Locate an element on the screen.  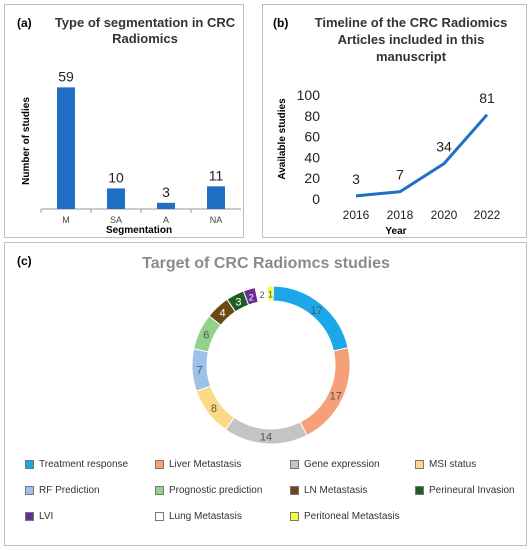
point-value-label: 34 is located at coordinates (444, 147).